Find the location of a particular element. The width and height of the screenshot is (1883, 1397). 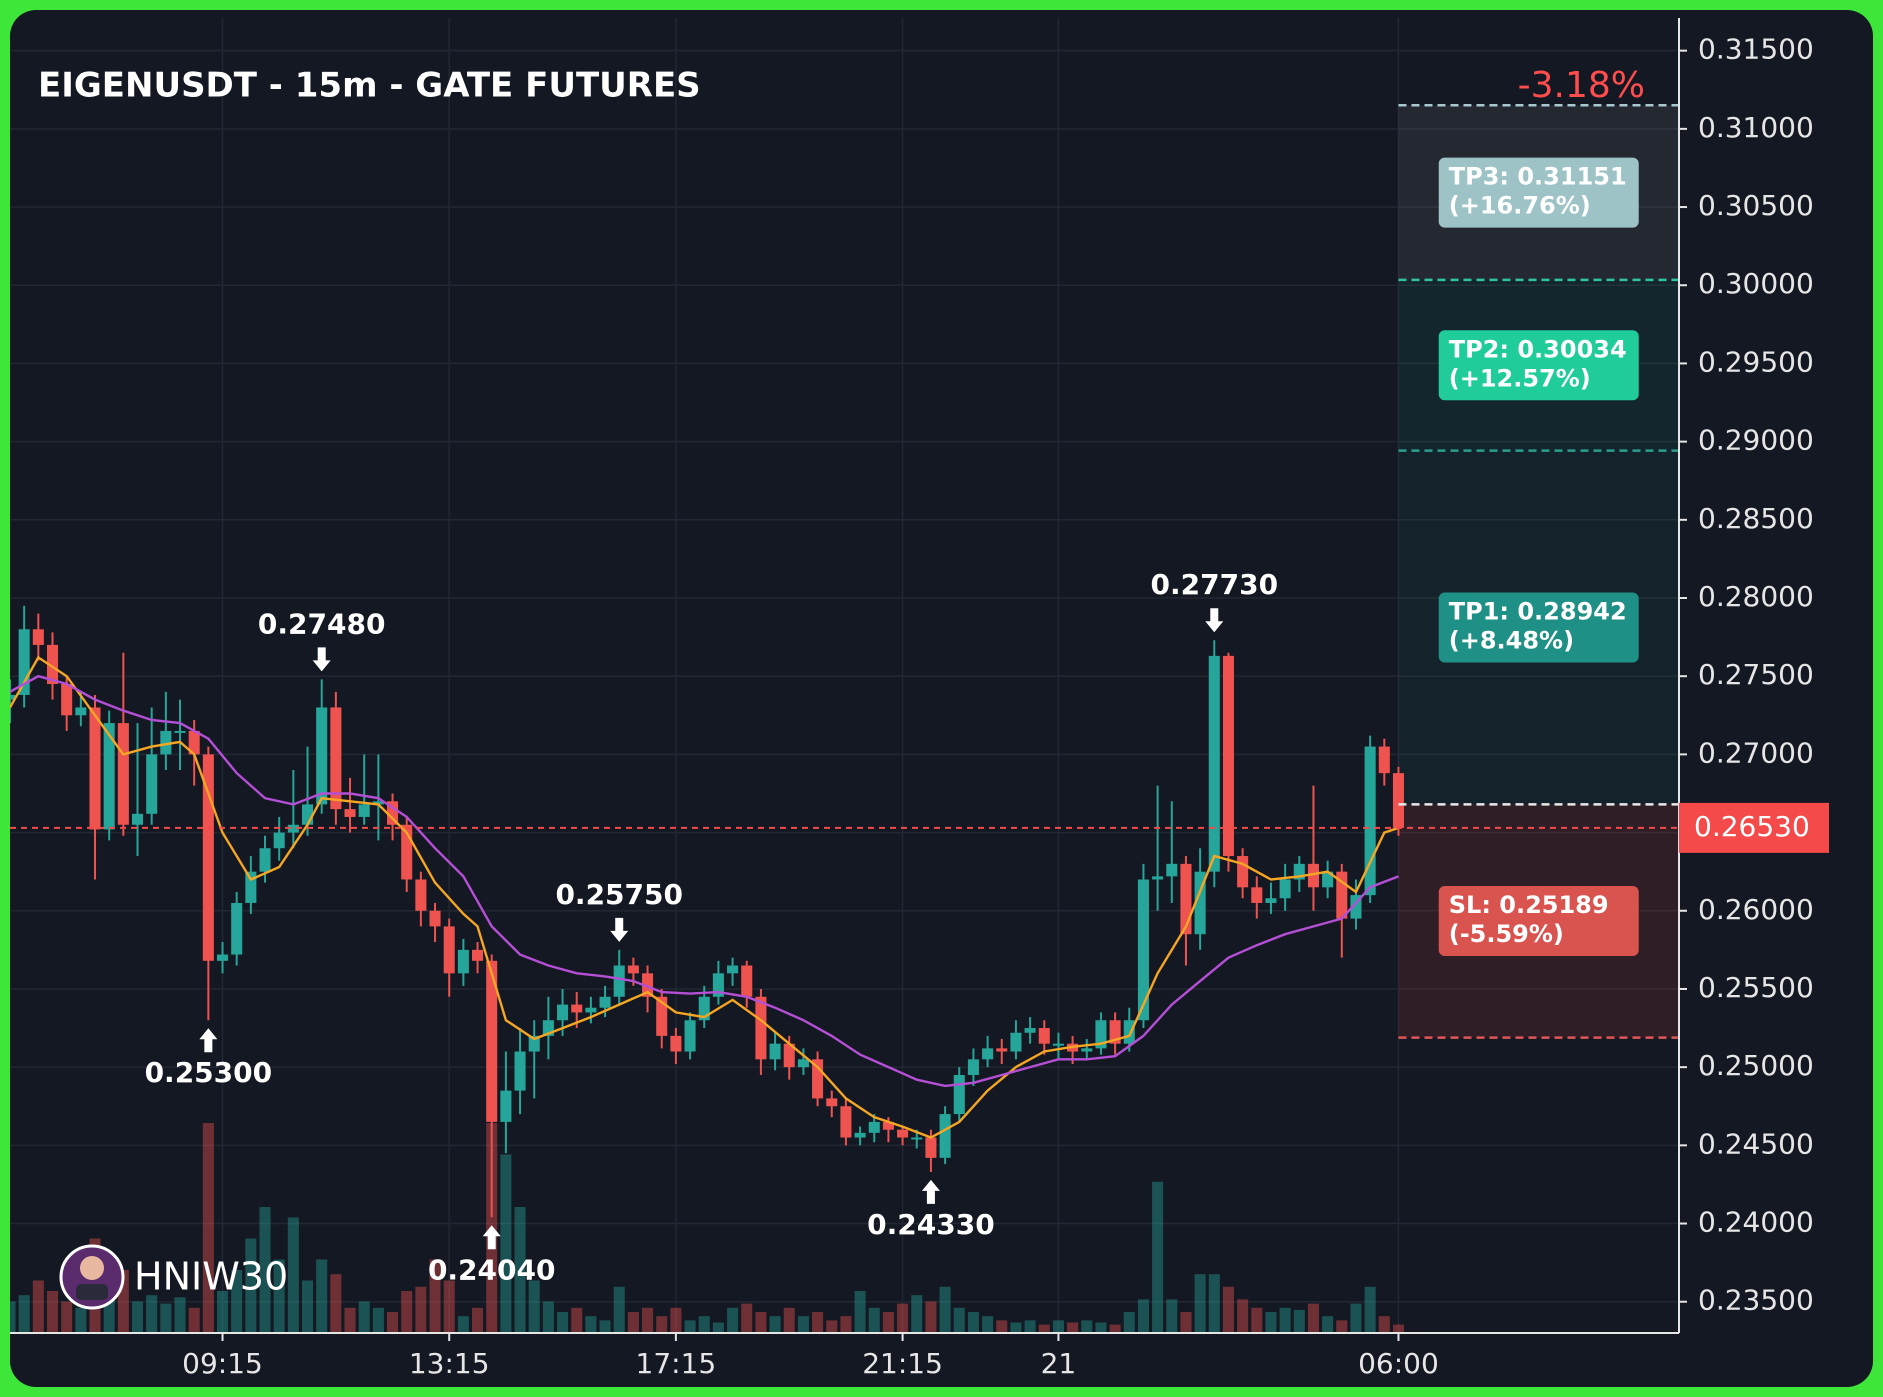

y-tick-label: 0.23500 is located at coordinates (1756, 1300).